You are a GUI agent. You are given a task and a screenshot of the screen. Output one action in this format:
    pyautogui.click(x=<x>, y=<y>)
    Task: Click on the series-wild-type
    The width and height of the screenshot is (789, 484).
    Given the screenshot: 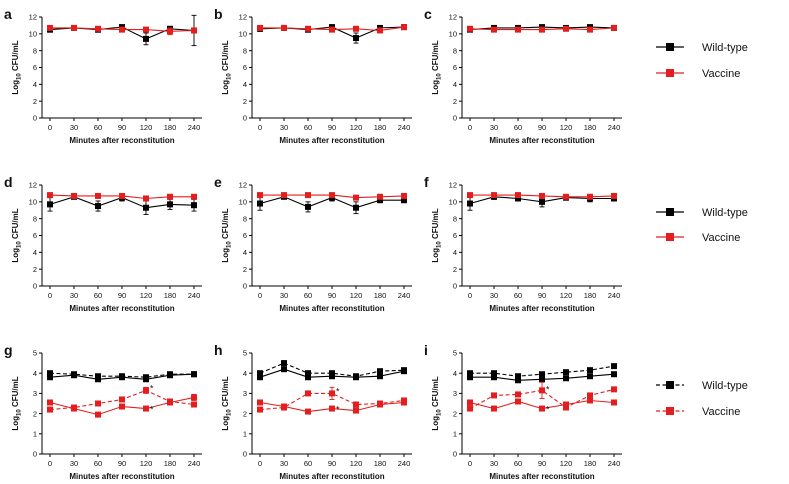 What is the action you would take?
    pyautogui.click(x=542, y=377)
    